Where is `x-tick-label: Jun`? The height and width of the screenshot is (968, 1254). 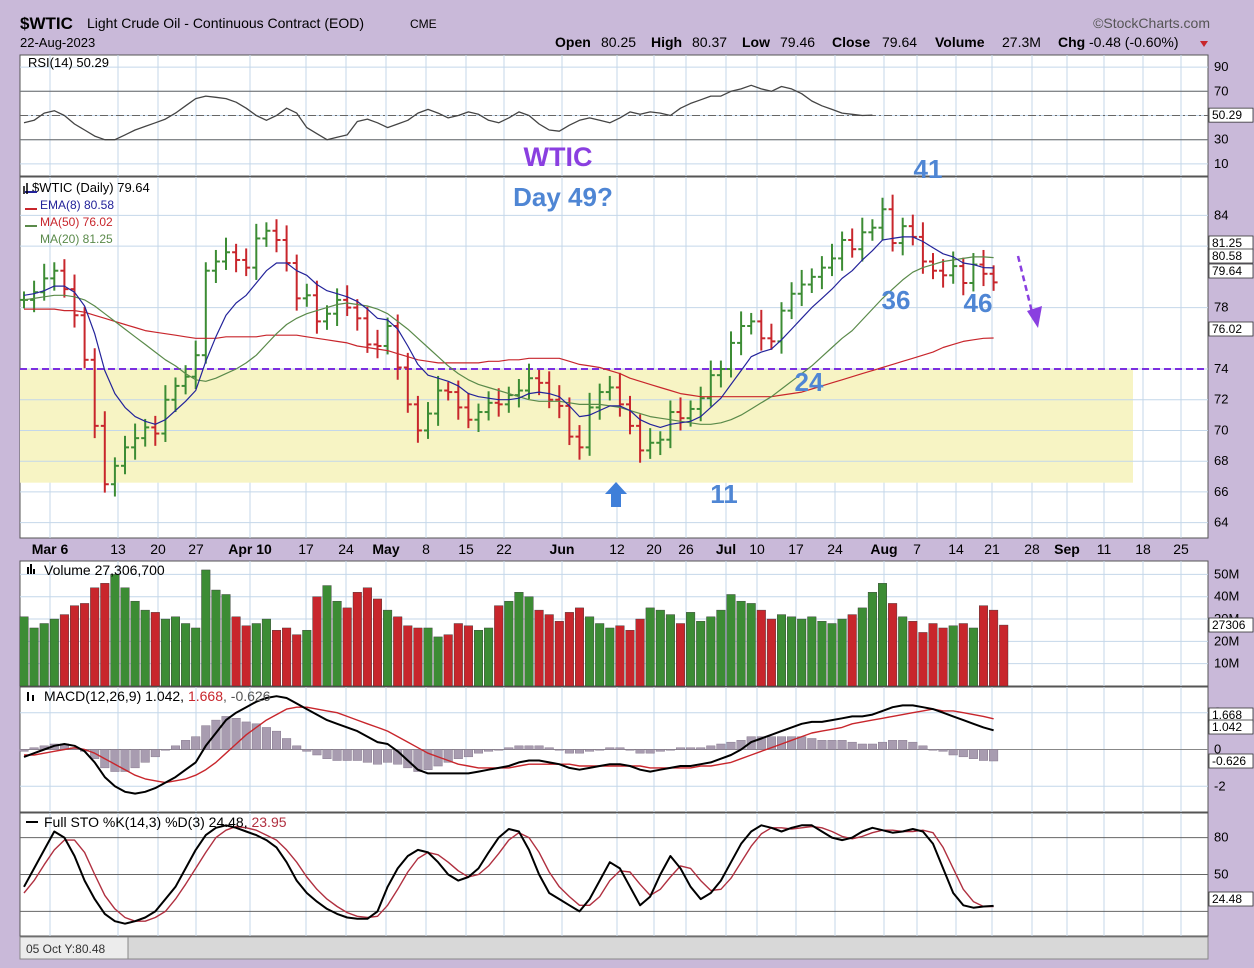 x-tick-label: Jun is located at coordinates (562, 549).